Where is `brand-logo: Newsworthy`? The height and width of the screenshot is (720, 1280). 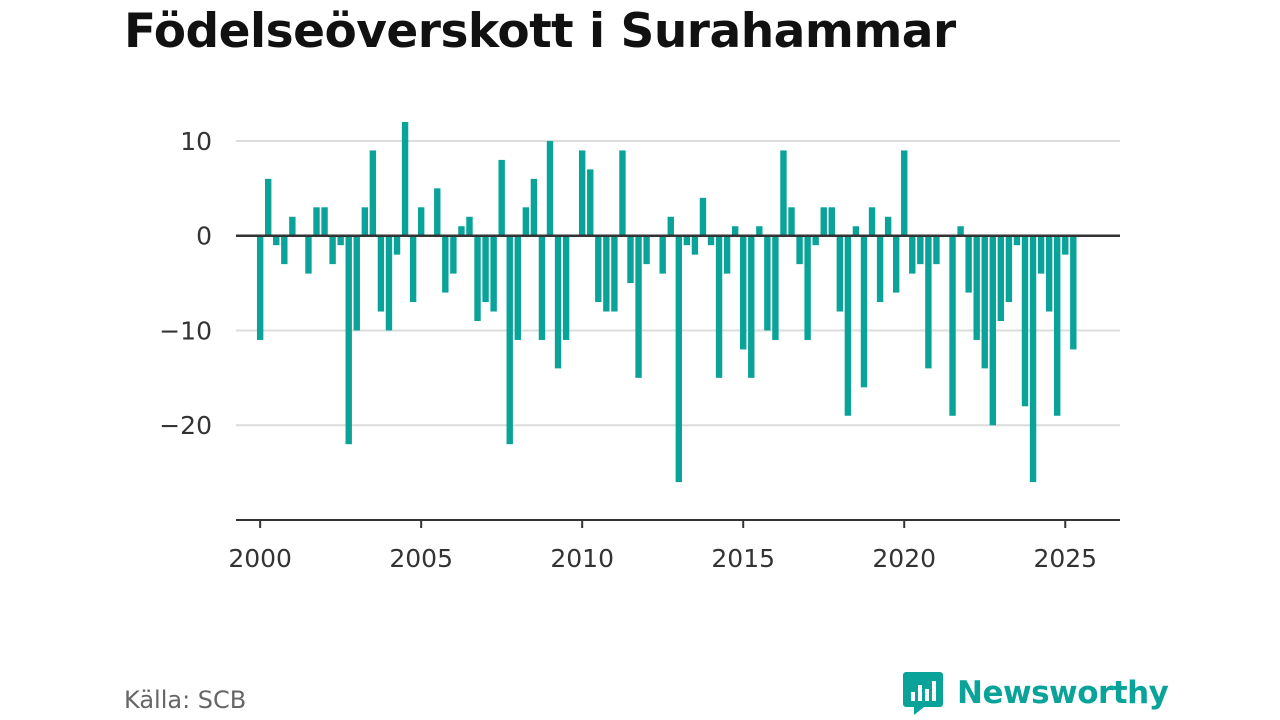 brand-logo: Newsworthy is located at coordinates (1035, 693).